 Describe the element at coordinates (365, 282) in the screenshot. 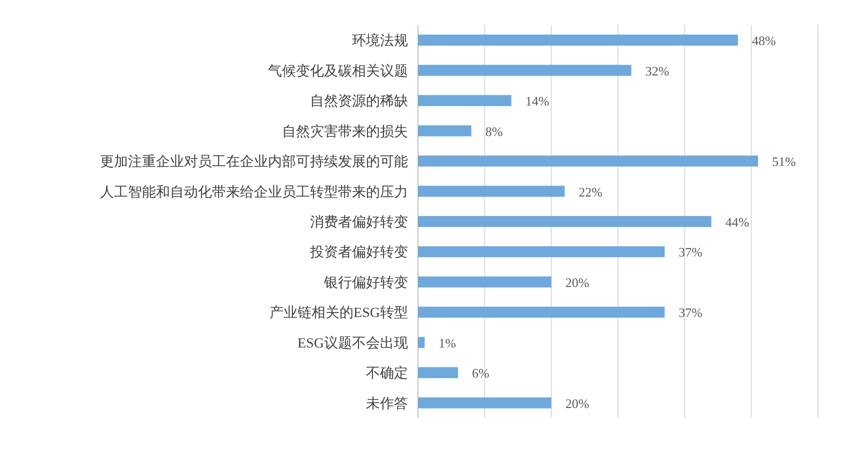

I see `y-tick-label: 银行偏好转变` at that location.